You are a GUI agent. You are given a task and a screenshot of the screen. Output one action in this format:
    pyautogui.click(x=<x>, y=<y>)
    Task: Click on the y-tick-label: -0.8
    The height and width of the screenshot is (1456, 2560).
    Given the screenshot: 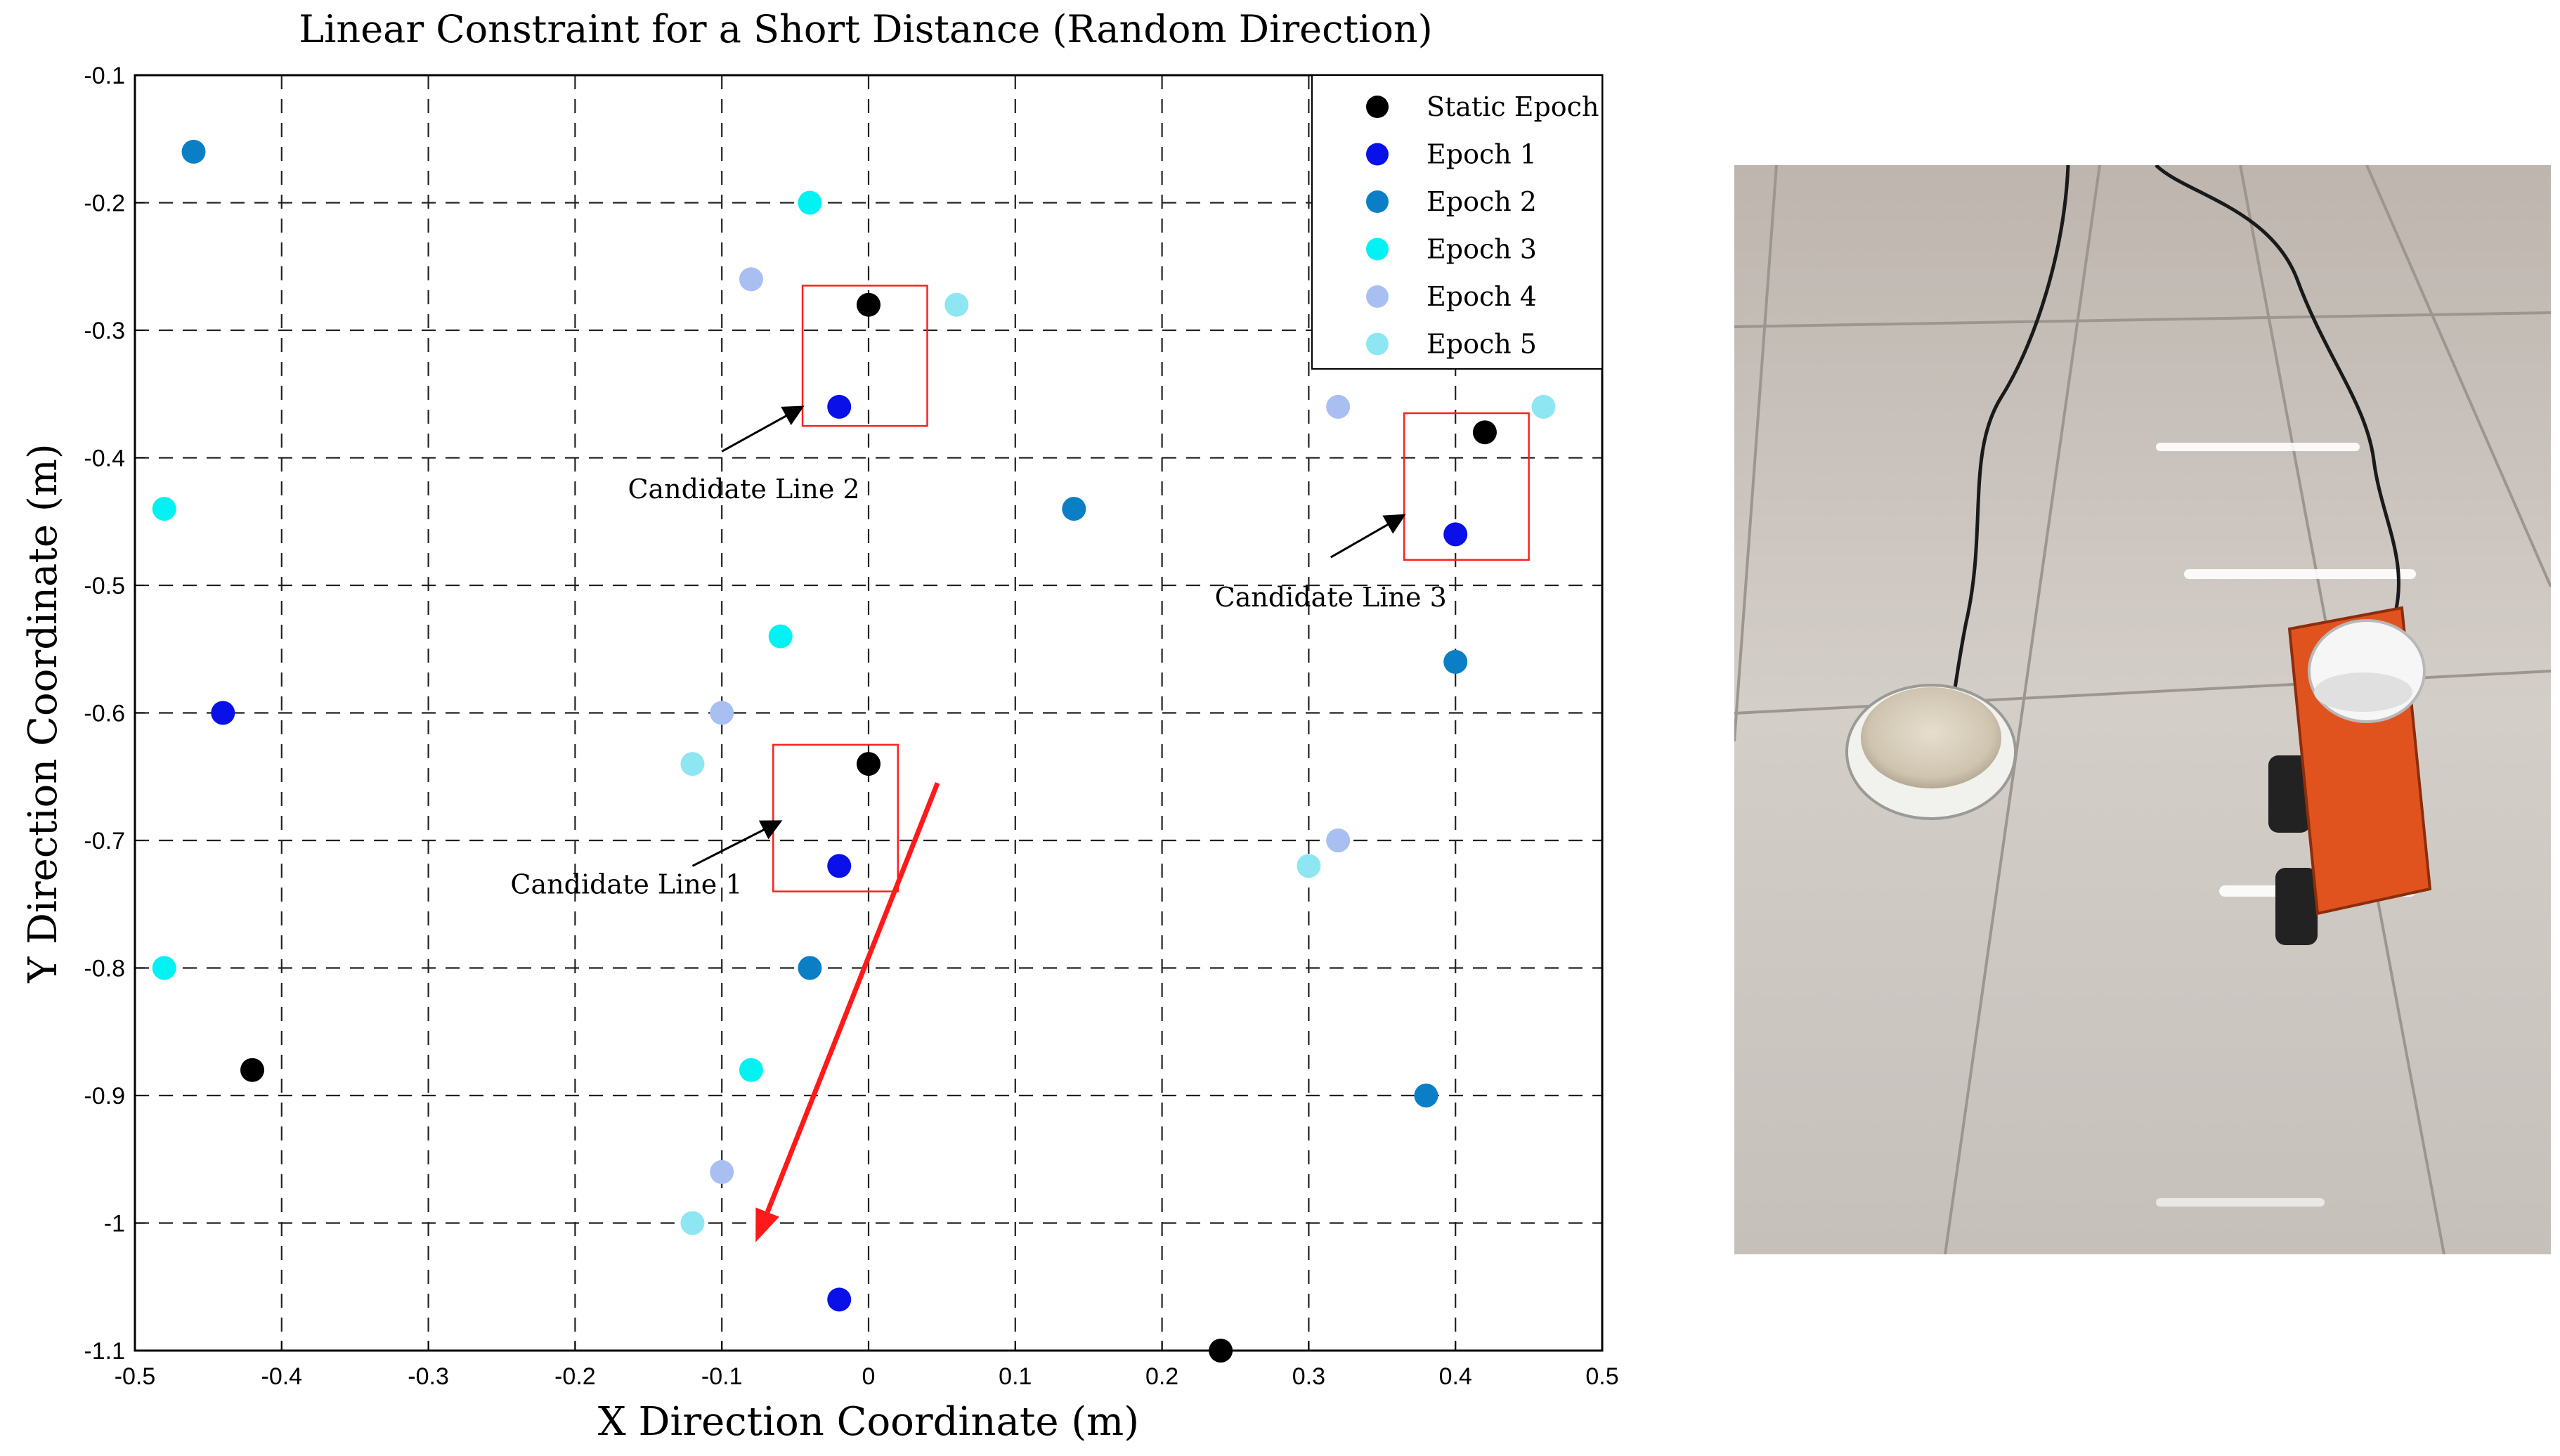 What is the action you would take?
    pyautogui.click(x=104, y=969)
    